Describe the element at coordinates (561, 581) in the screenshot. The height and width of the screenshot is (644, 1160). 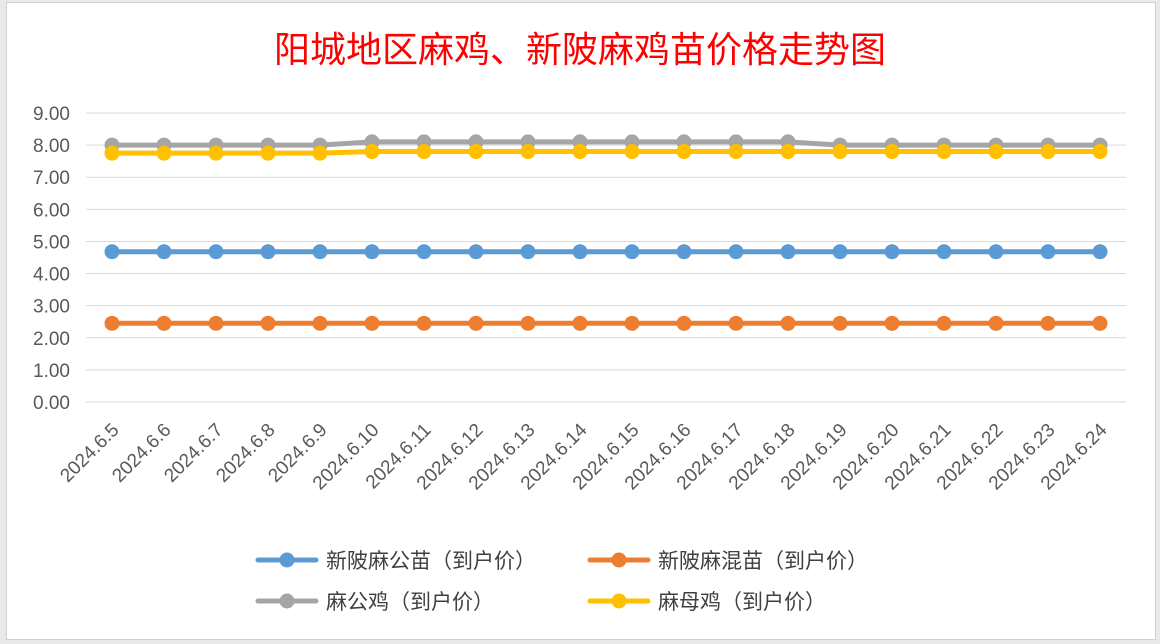
I see `legend: 新陂麻公苗（到户价） 新陂麻混苗（到户价） 麻公鸡（到户价） 麻母鸡（到户价）` at that location.